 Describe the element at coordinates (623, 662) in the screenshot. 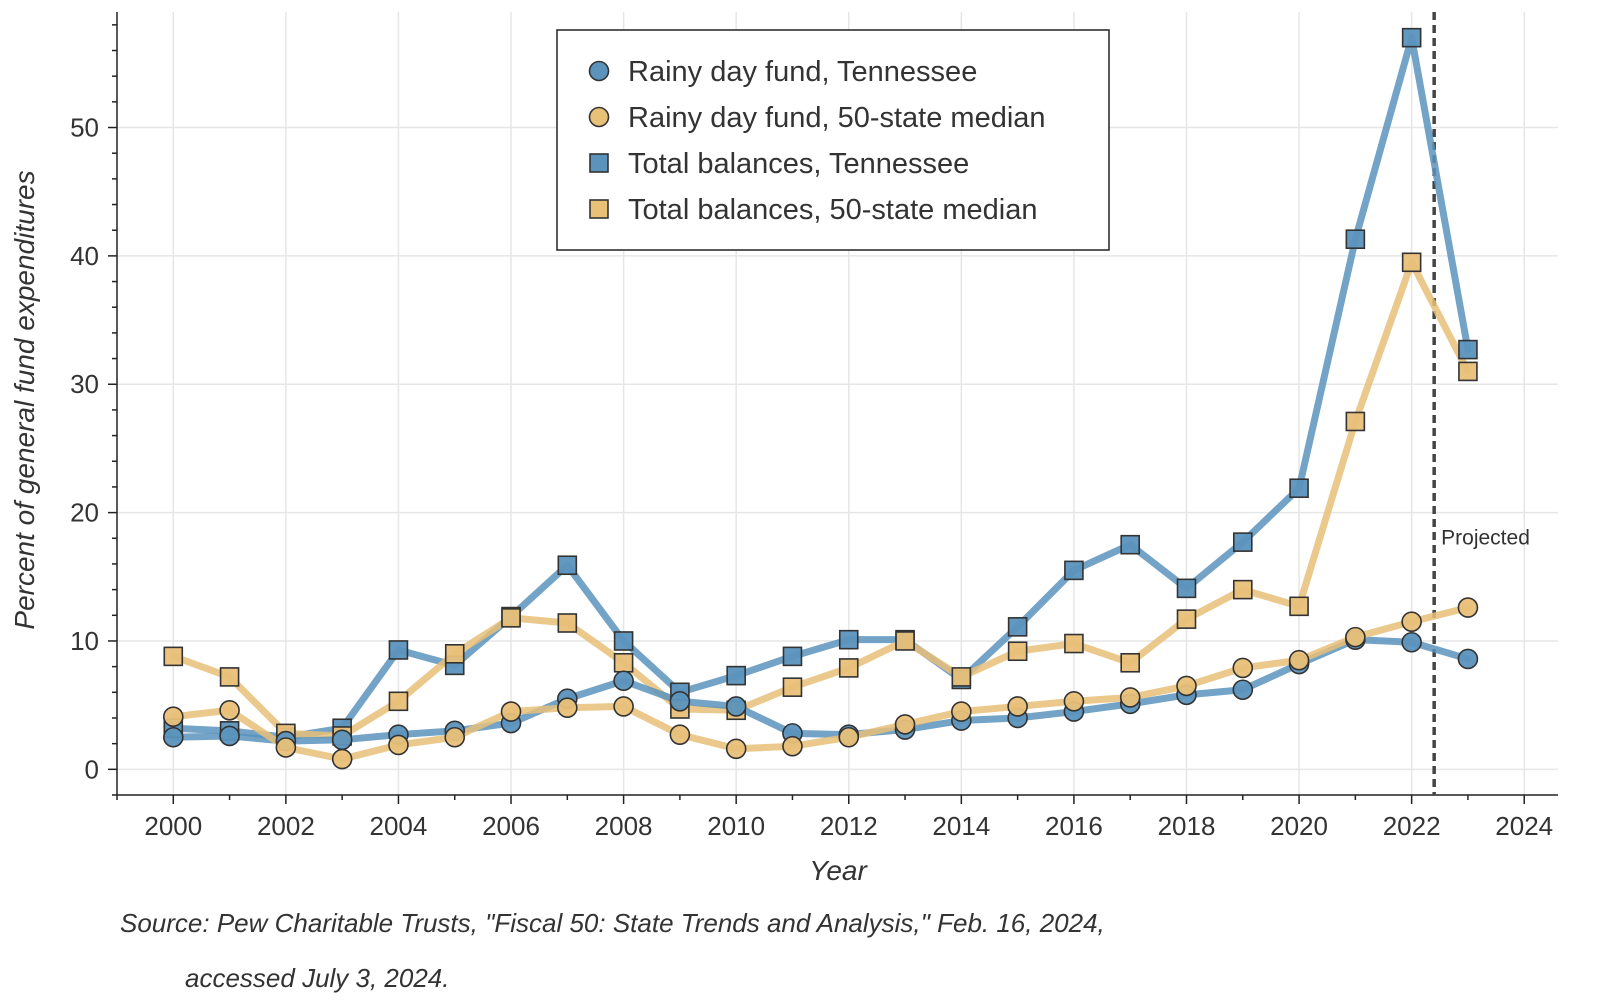

I see `point-series3-2008` at that location.